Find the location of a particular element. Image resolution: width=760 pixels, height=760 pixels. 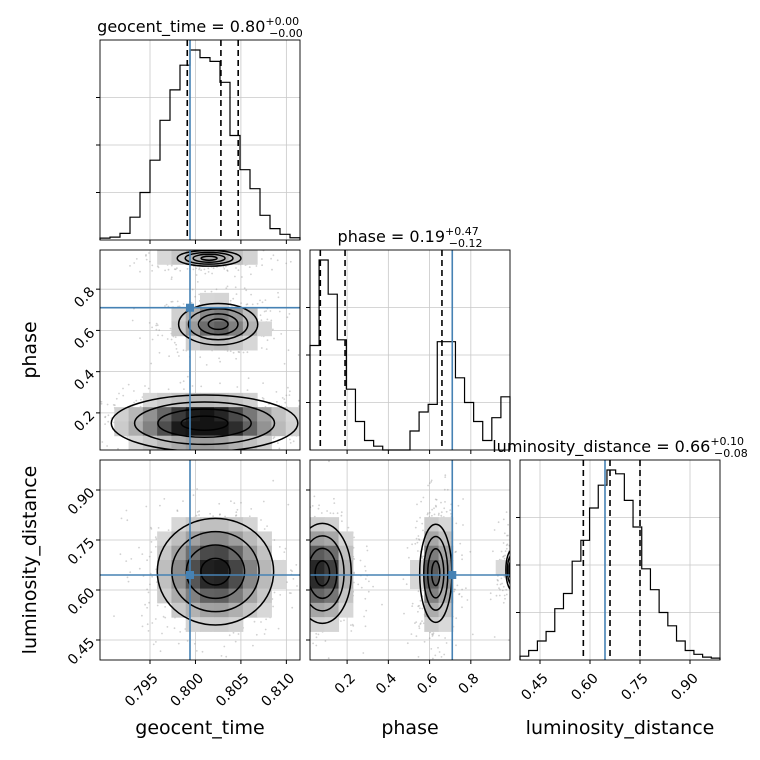

marginal-title: phase = 0.19+0.47 −0.12 is located at coordinates (410, 237).